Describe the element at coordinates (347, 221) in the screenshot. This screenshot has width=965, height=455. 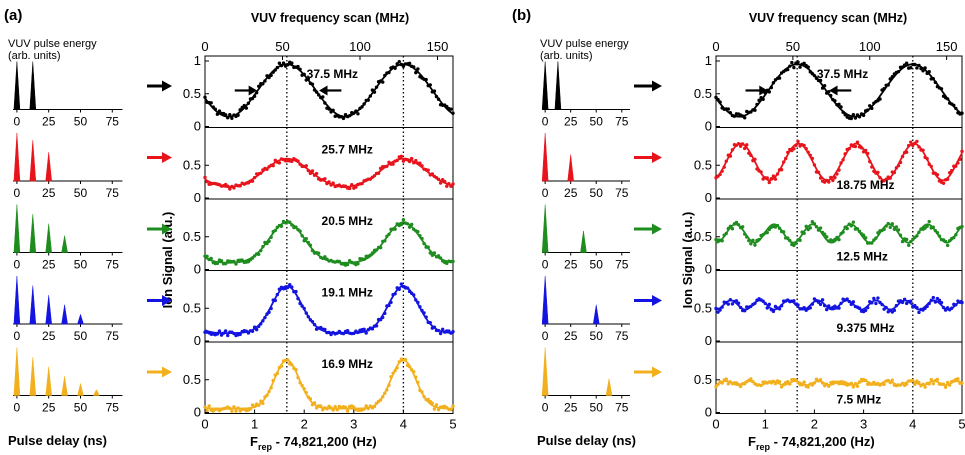
I see `frequency-label: 20.5 MHz` at that location.